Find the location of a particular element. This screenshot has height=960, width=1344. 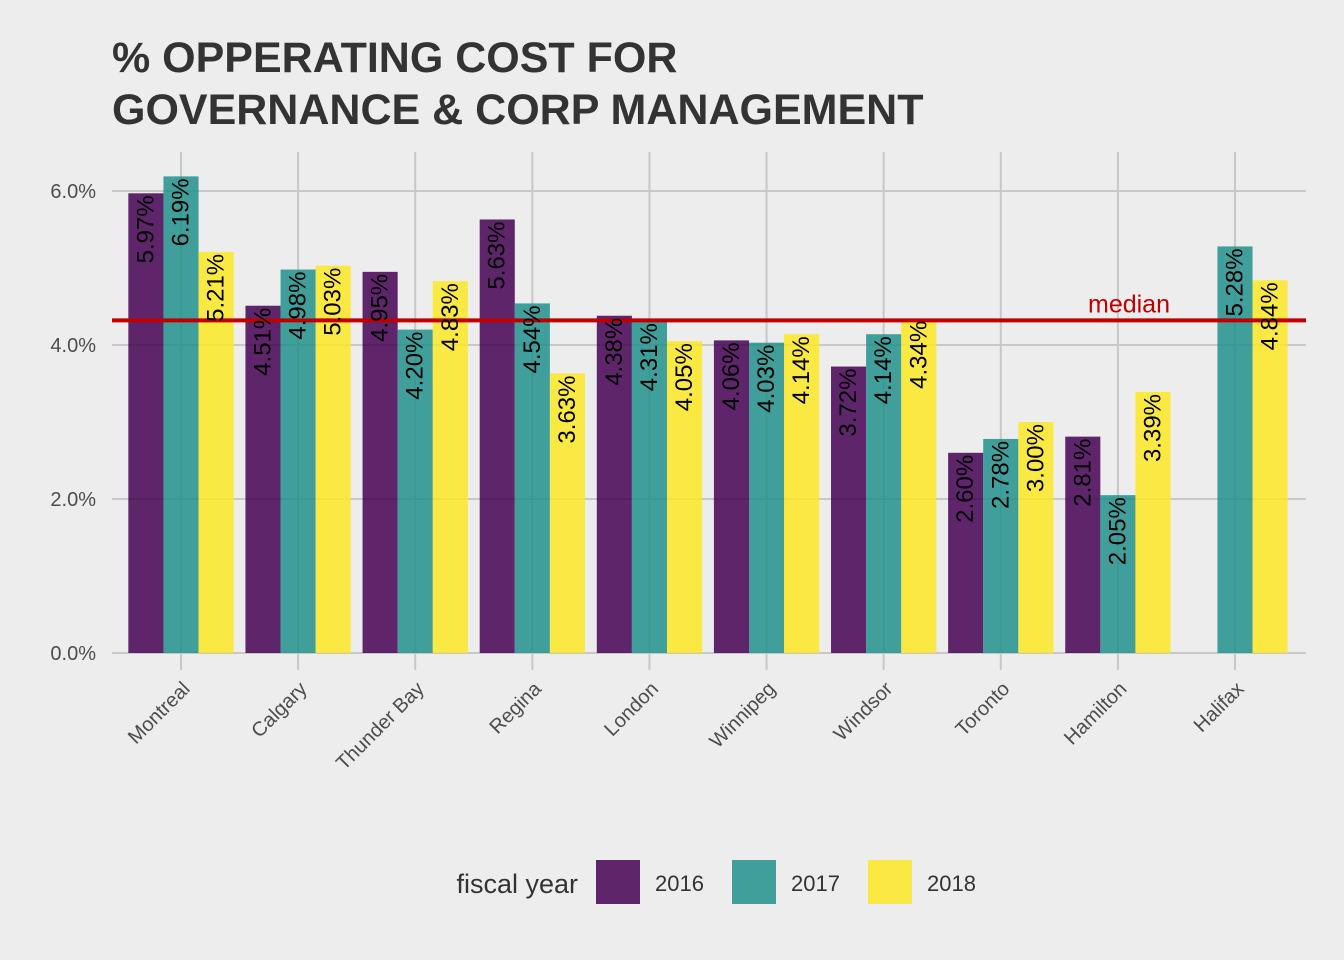

bar-thunder-bay-2017 is located at coordinates (415, 491).